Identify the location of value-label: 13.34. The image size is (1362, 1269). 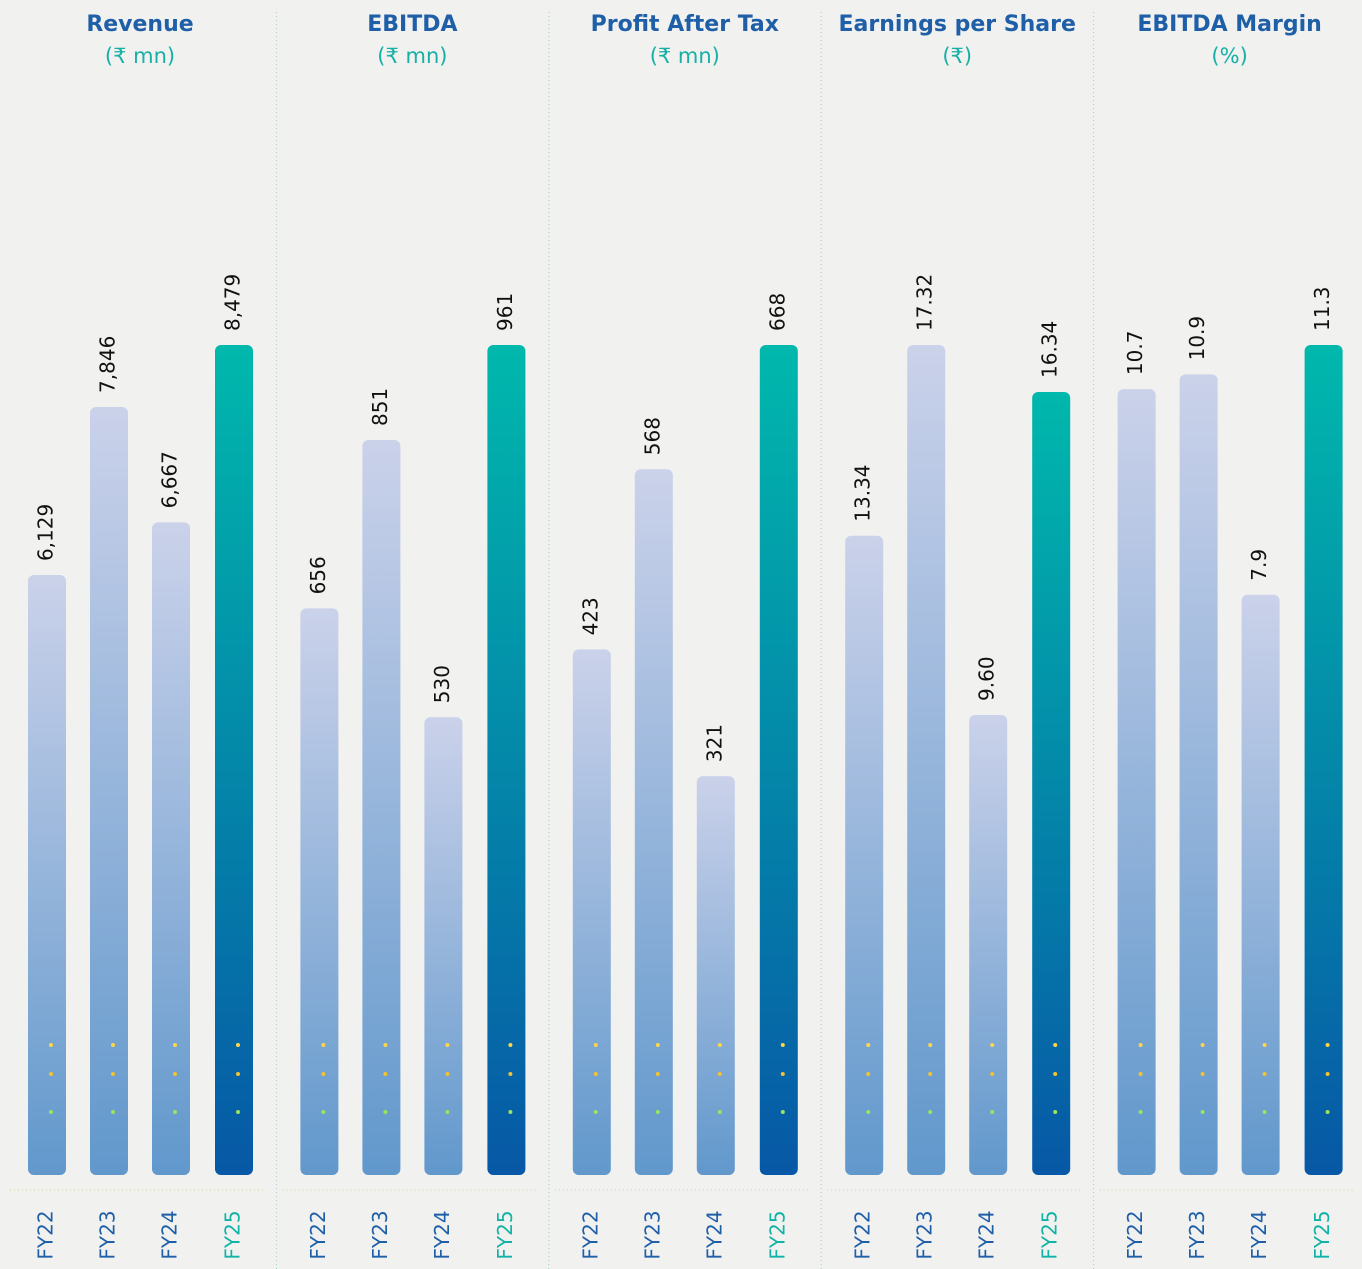
(863, 492).